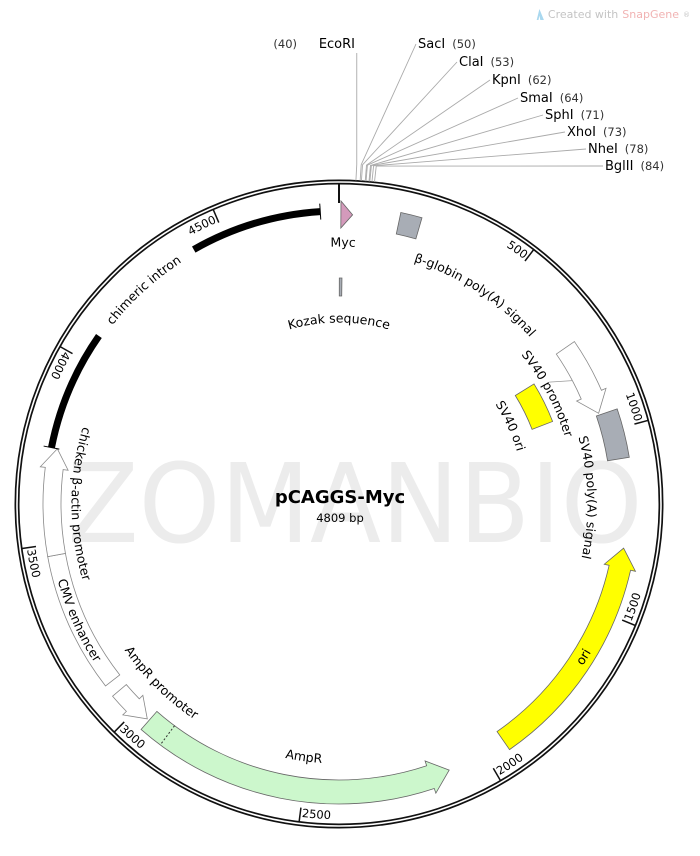 This screenshot has height=856, width=700. What do you see at coordinates (540, 80) in the screenshot?
I see `site-position: (62)` at bounding box center [540, 80].